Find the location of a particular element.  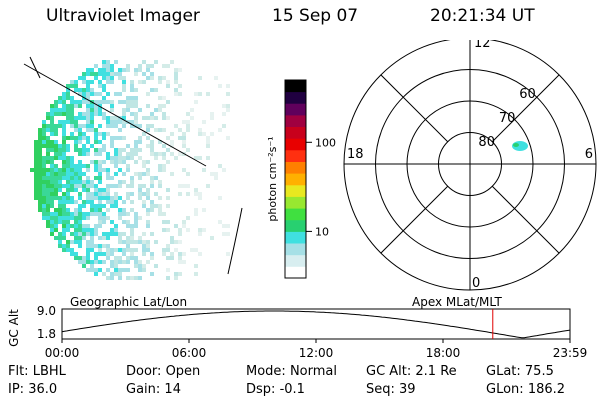

color-bar: 100 10 photon cm⁻²s⁻¹ is located at coordinates (301, 179).